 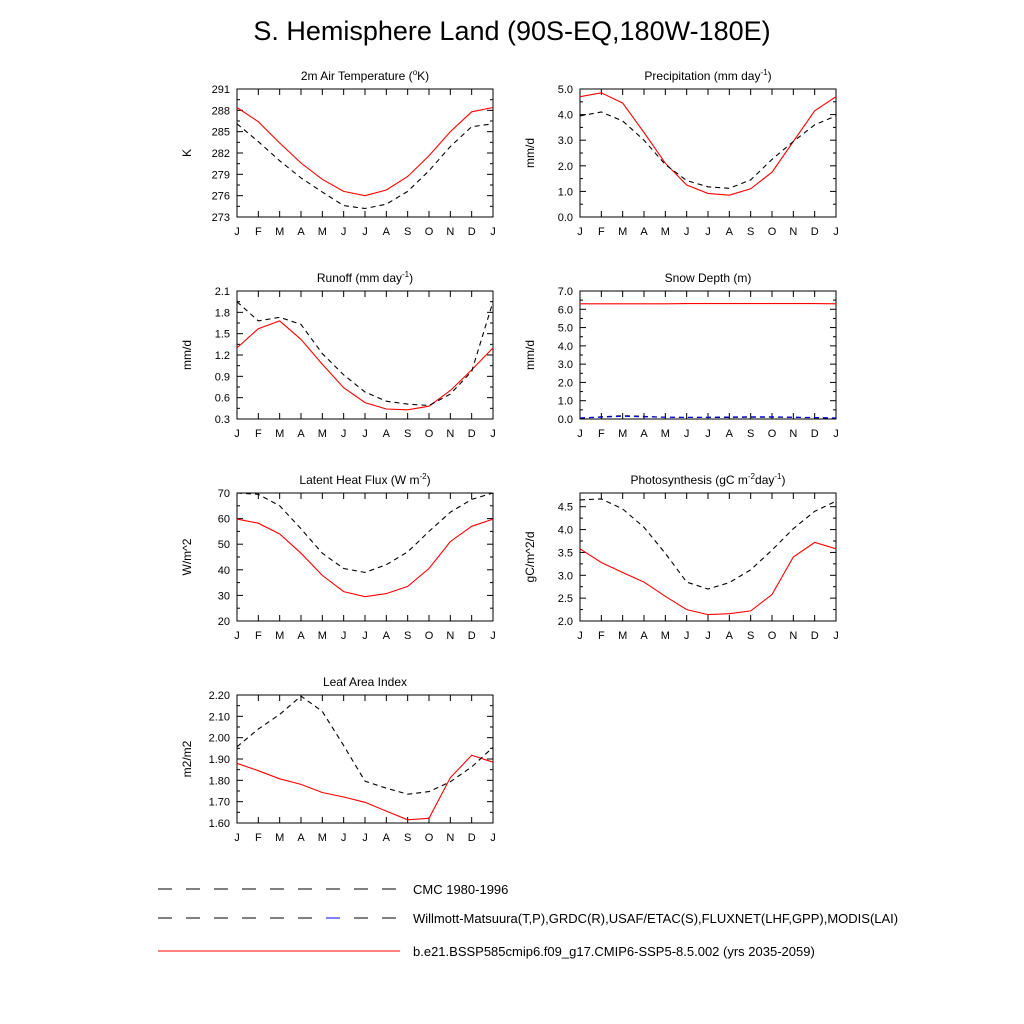 I want to click on y-axis-label: m2/m2, so click(x=187, y=758).